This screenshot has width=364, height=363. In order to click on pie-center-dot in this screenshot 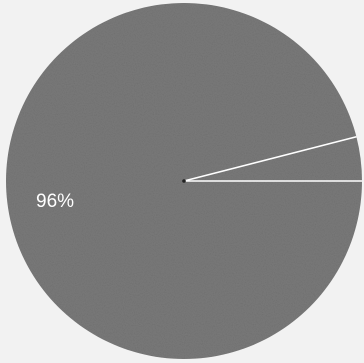, I will do `click(184, 181)`.